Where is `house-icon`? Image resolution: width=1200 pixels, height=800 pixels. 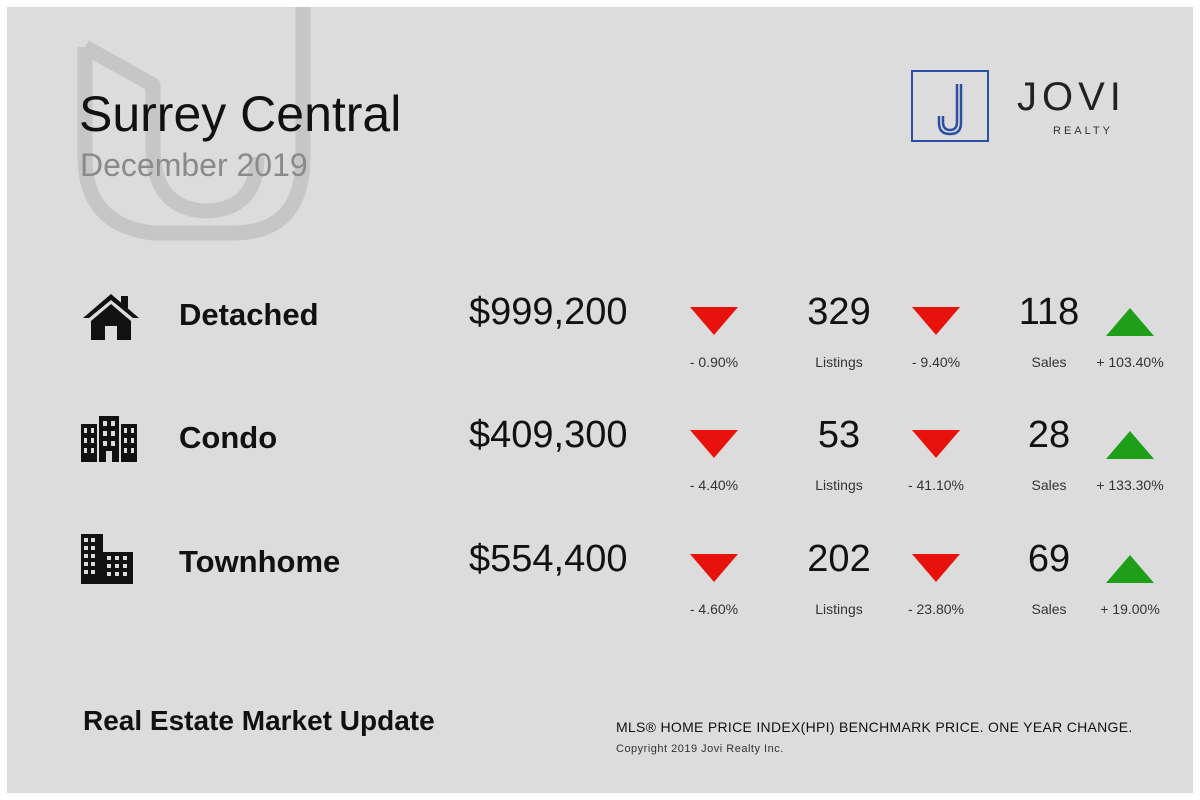 house-icon is located at coordinates (111, 317).